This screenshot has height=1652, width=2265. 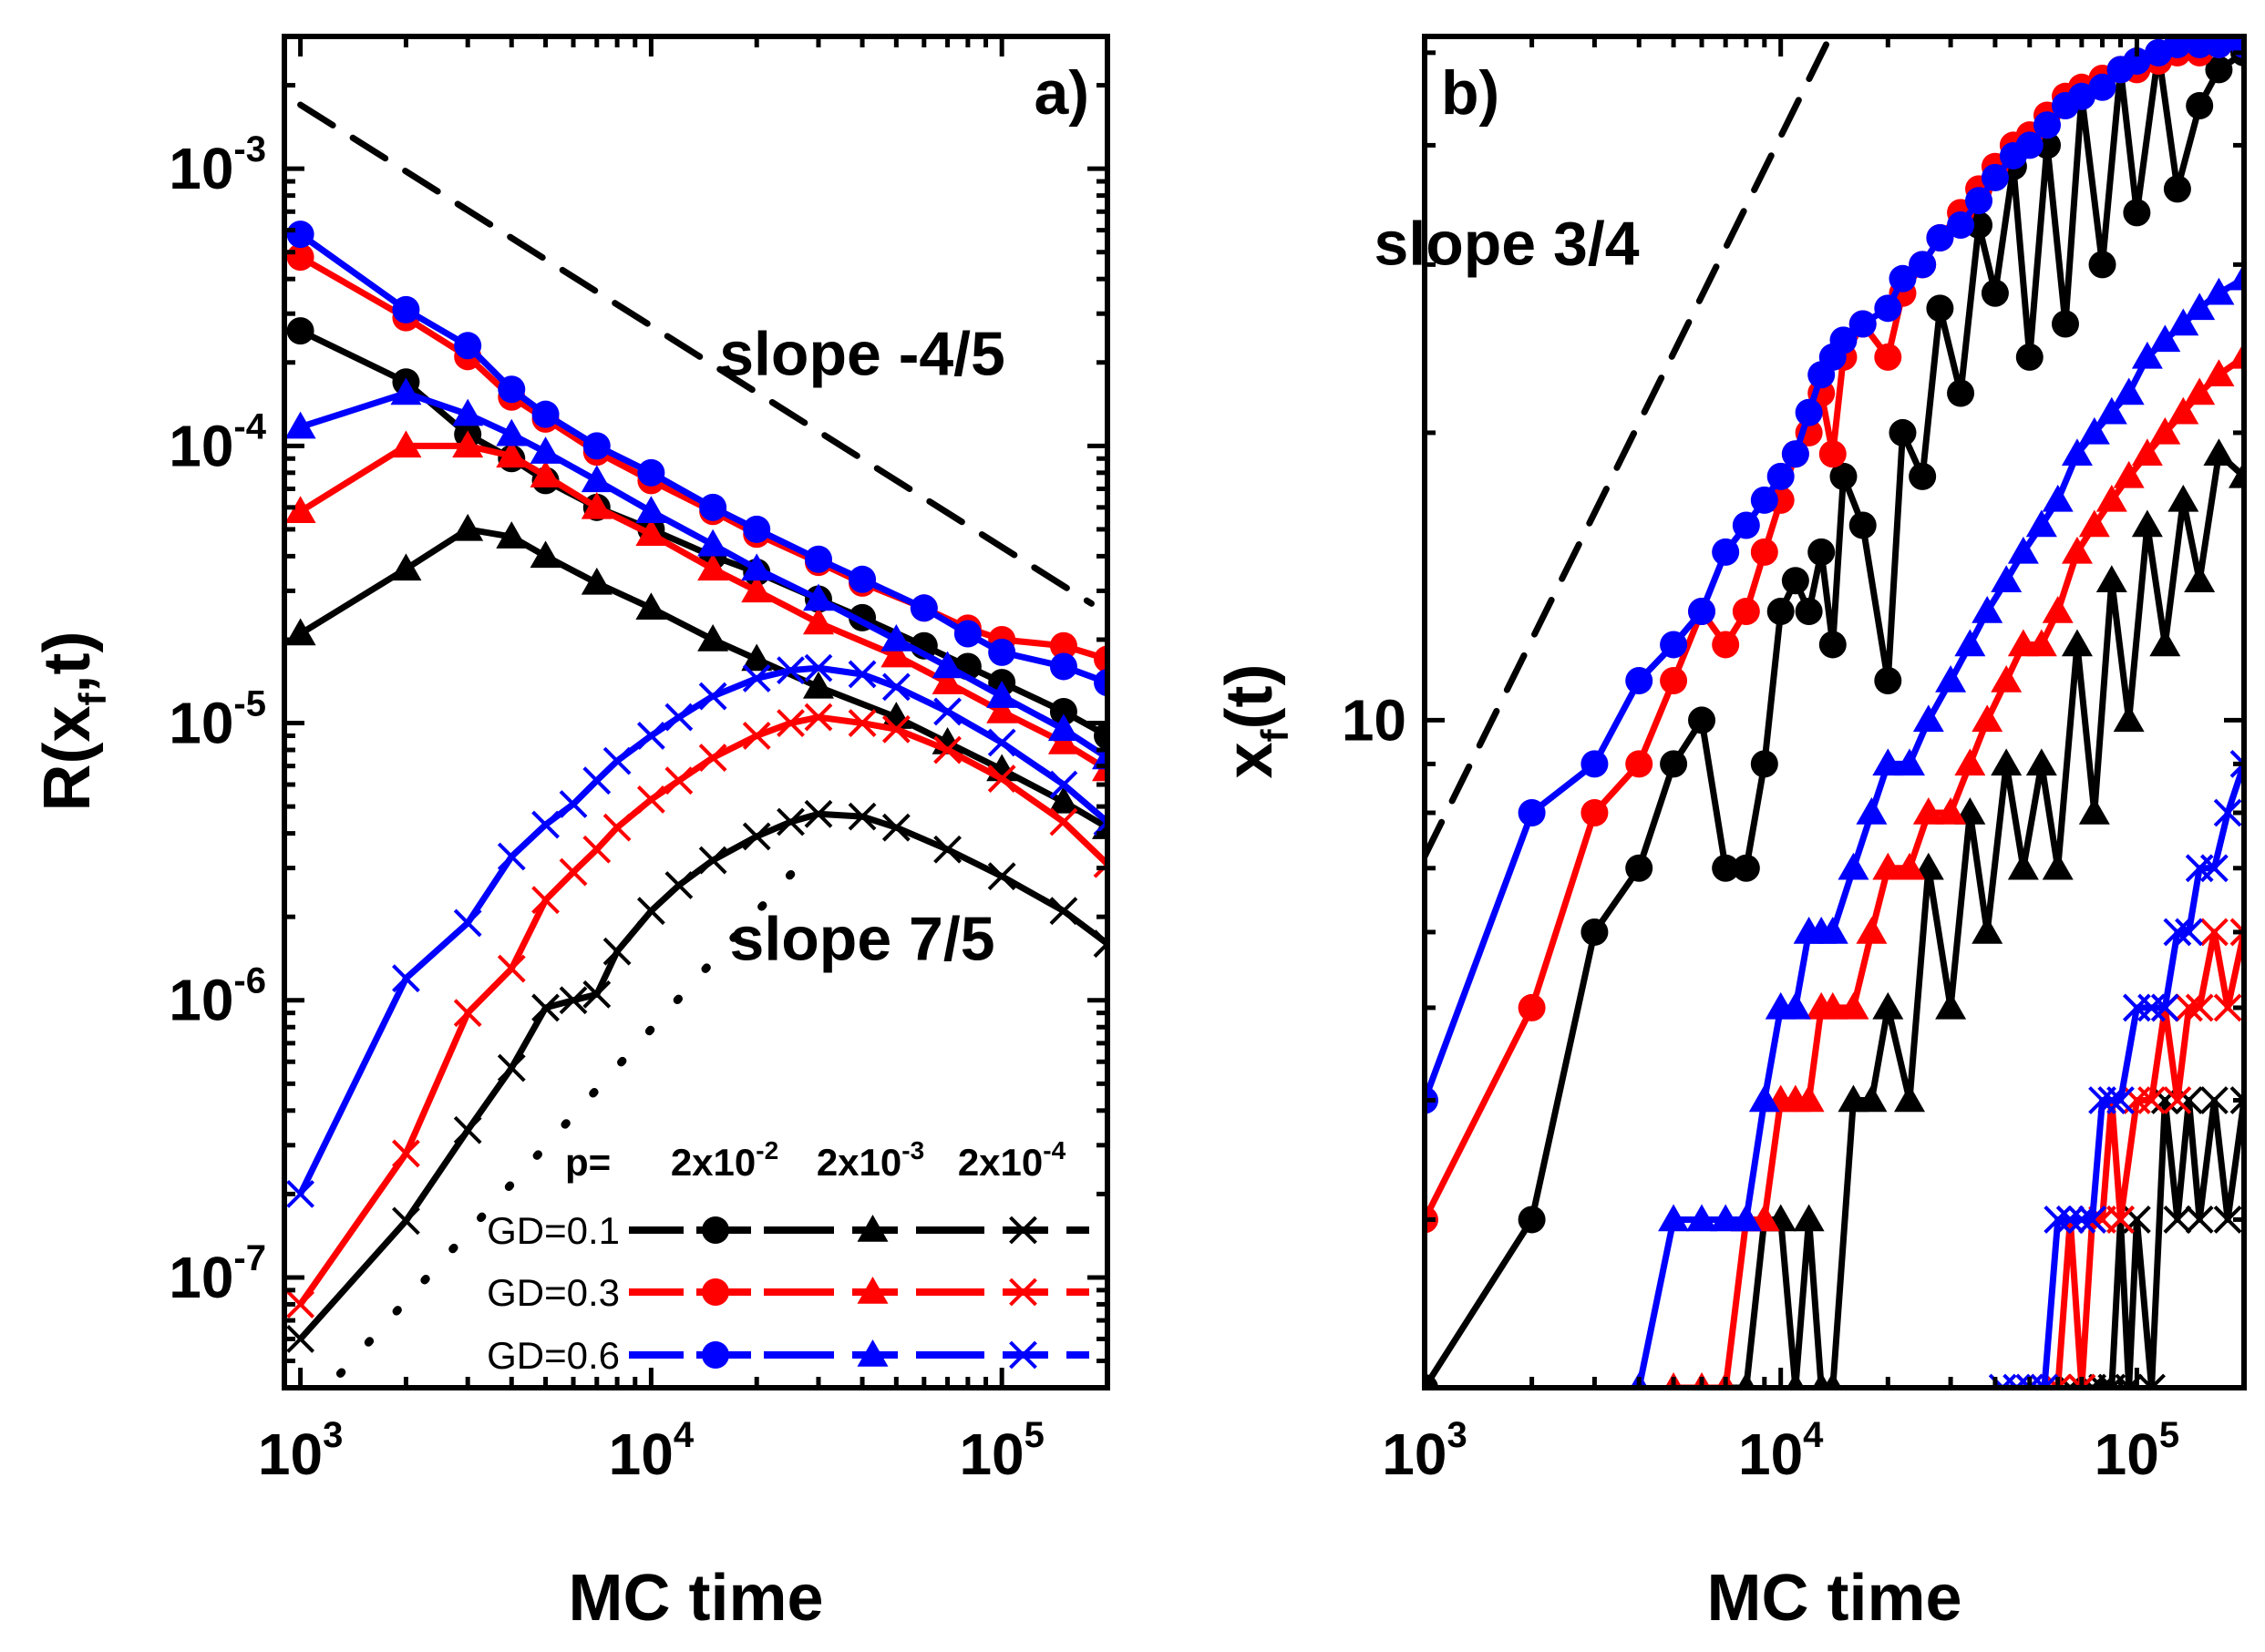 I want to click on series-line, so click(x=702, y=607).